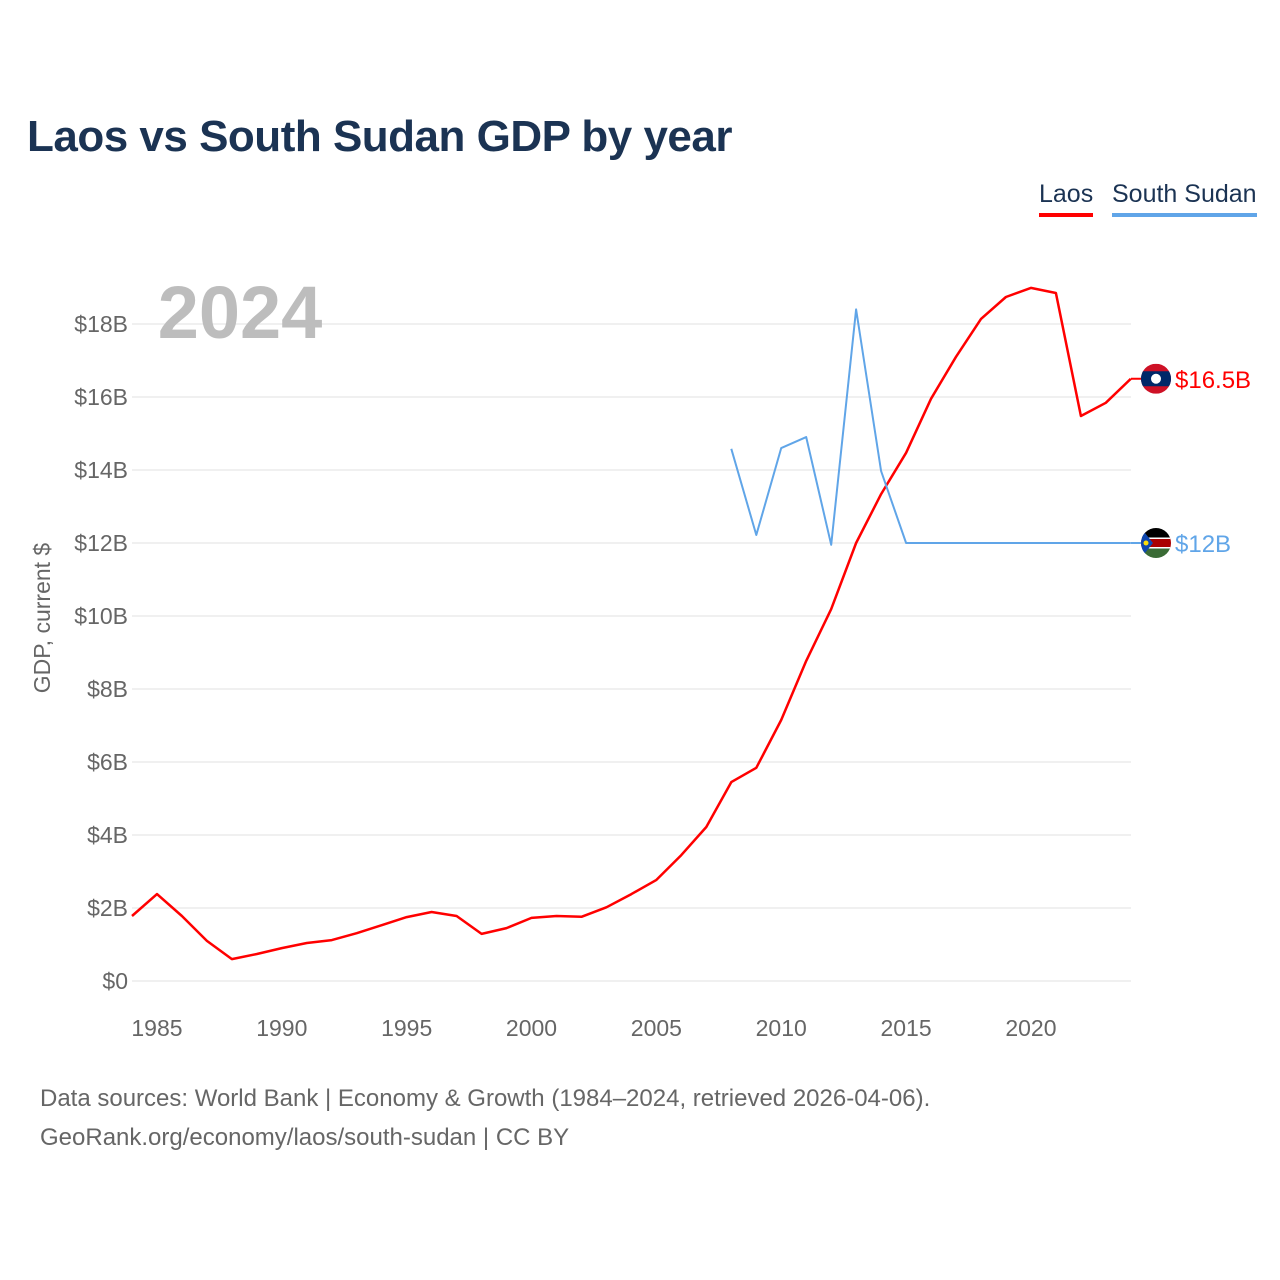  Describe the element at coordinates (101, 543) in the screenshot. I see `y-tick-label: $12B` at that location.